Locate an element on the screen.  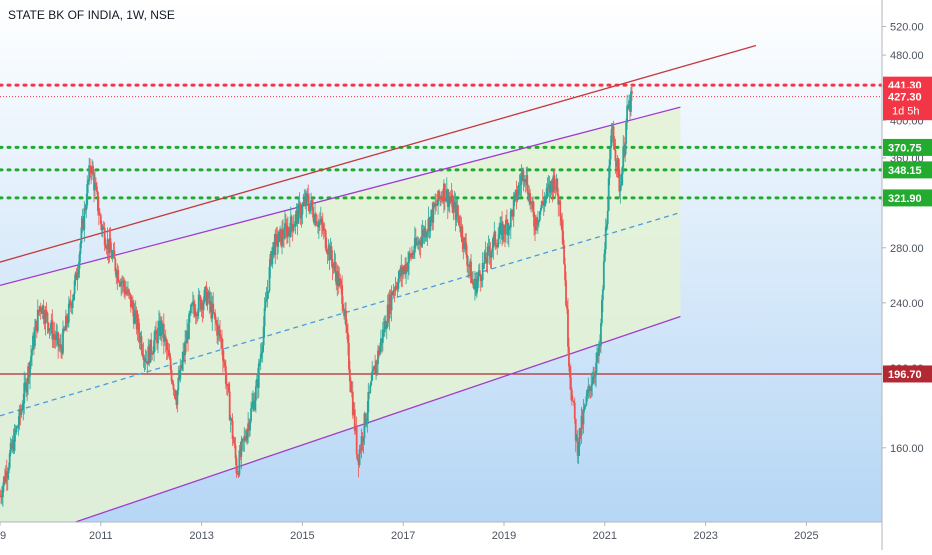
x-tick-label-4: 2017 is located at coordinates (403, 536).